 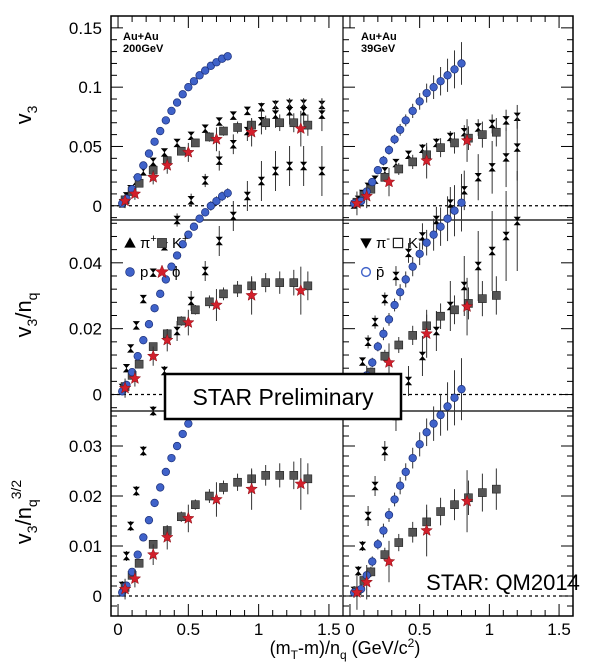 What do you see at coordinates (180, 242) in the screenshot?
I see `legend-label-k-plus: K+` at bounding box center [180, 242].